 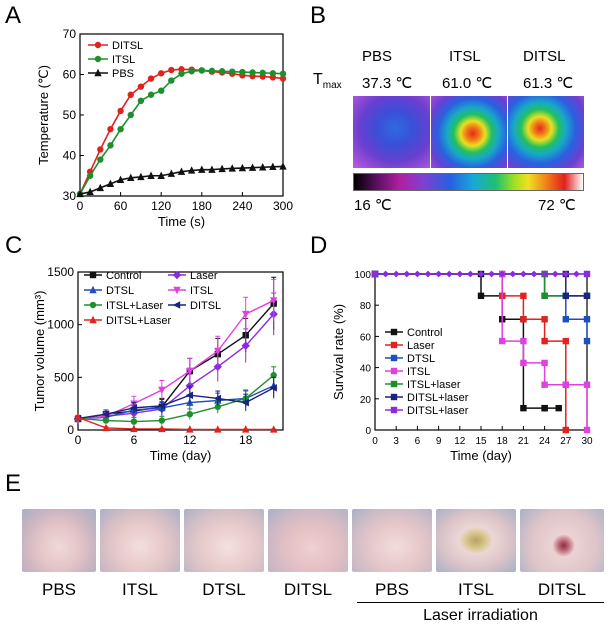 I want to click on y-tick-label-3: 60, so click(x=366, y=337).